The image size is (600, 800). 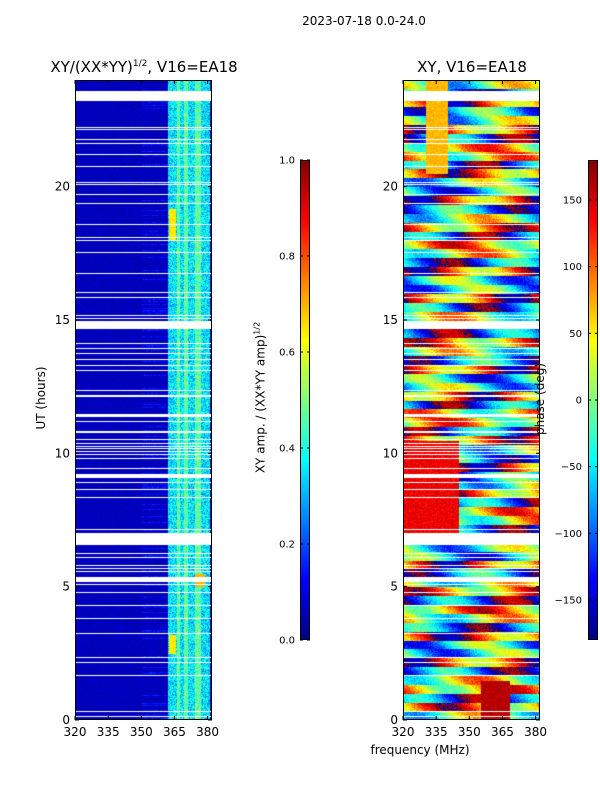 What do you see at coordinates (420, 750) in the screenshot?
I see `right-x-axis-label: frequency (MHz)` at bounding box center [420, 750].